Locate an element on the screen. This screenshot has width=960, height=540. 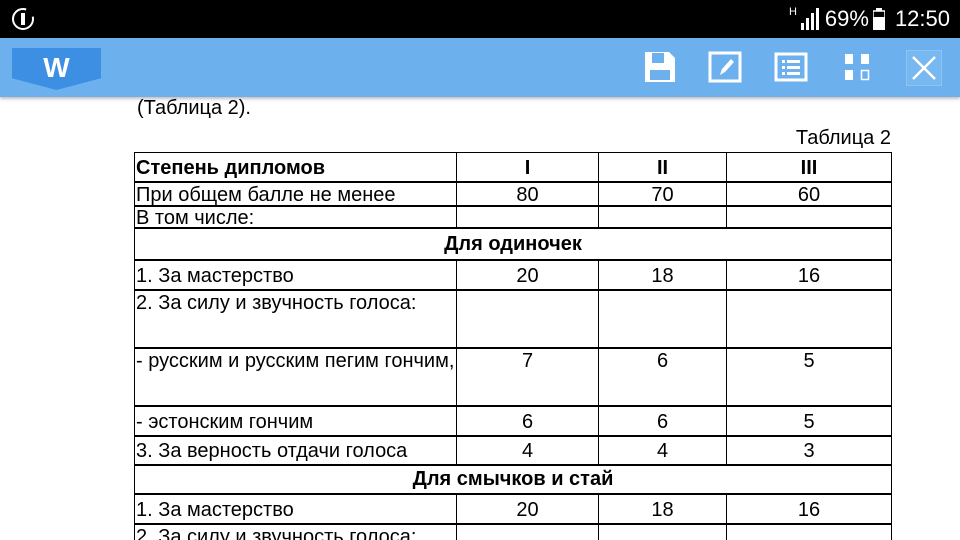
diploma-iii-value: 60 is located at coordinates (809, 194).